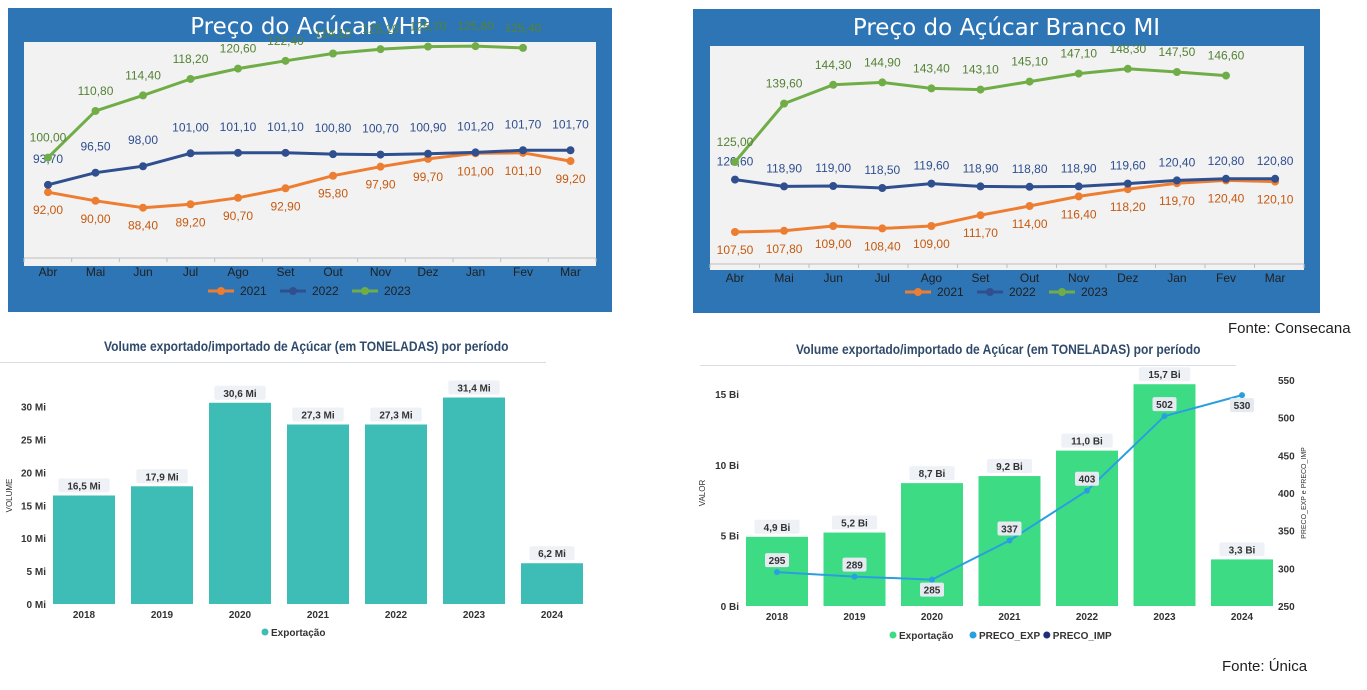  Describe the element at coordinates (1078, 196) in the screenshot. I see `branco-point-2021-Nov` at that location.